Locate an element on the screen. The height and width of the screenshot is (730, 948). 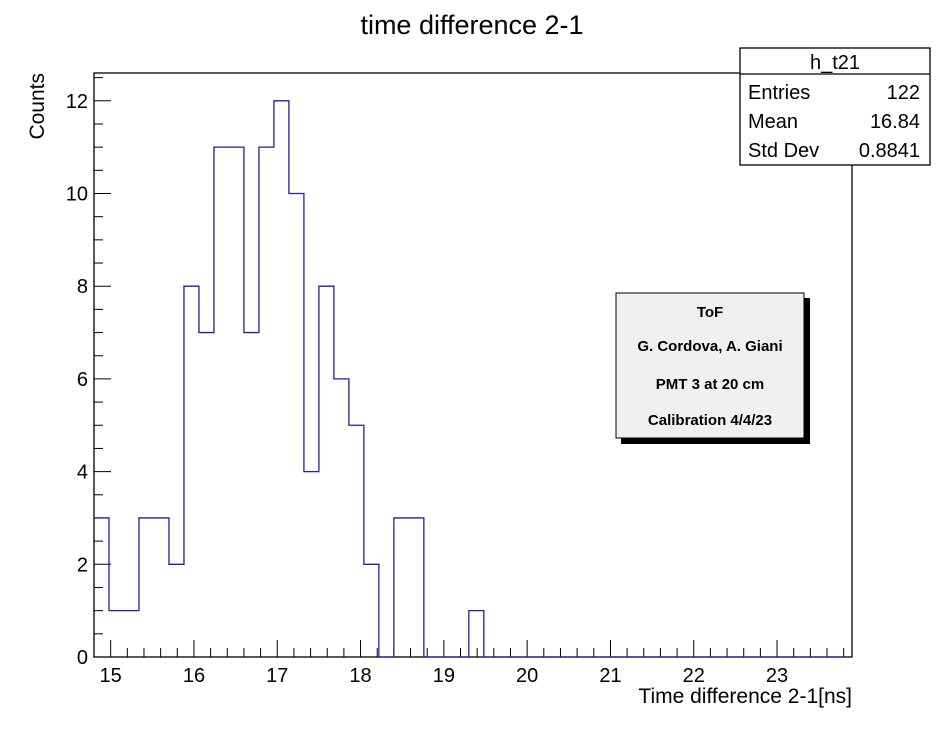
stats-box-frame is located at coordinates (835, 106).